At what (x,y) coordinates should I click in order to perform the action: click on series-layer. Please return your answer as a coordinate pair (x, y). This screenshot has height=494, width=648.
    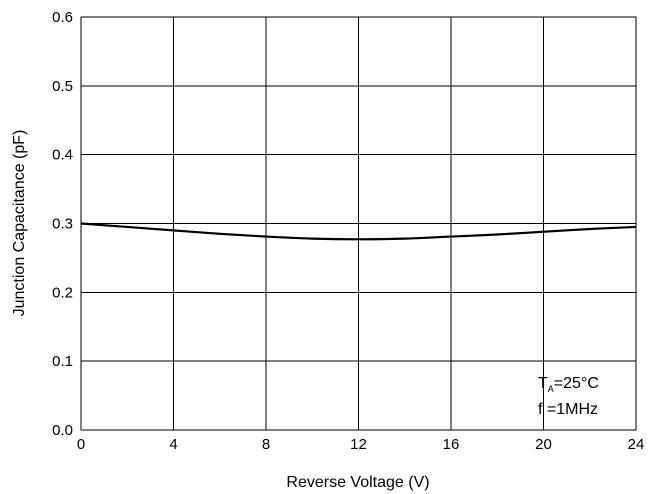
    Looking at the image, I should click on (358, 231).